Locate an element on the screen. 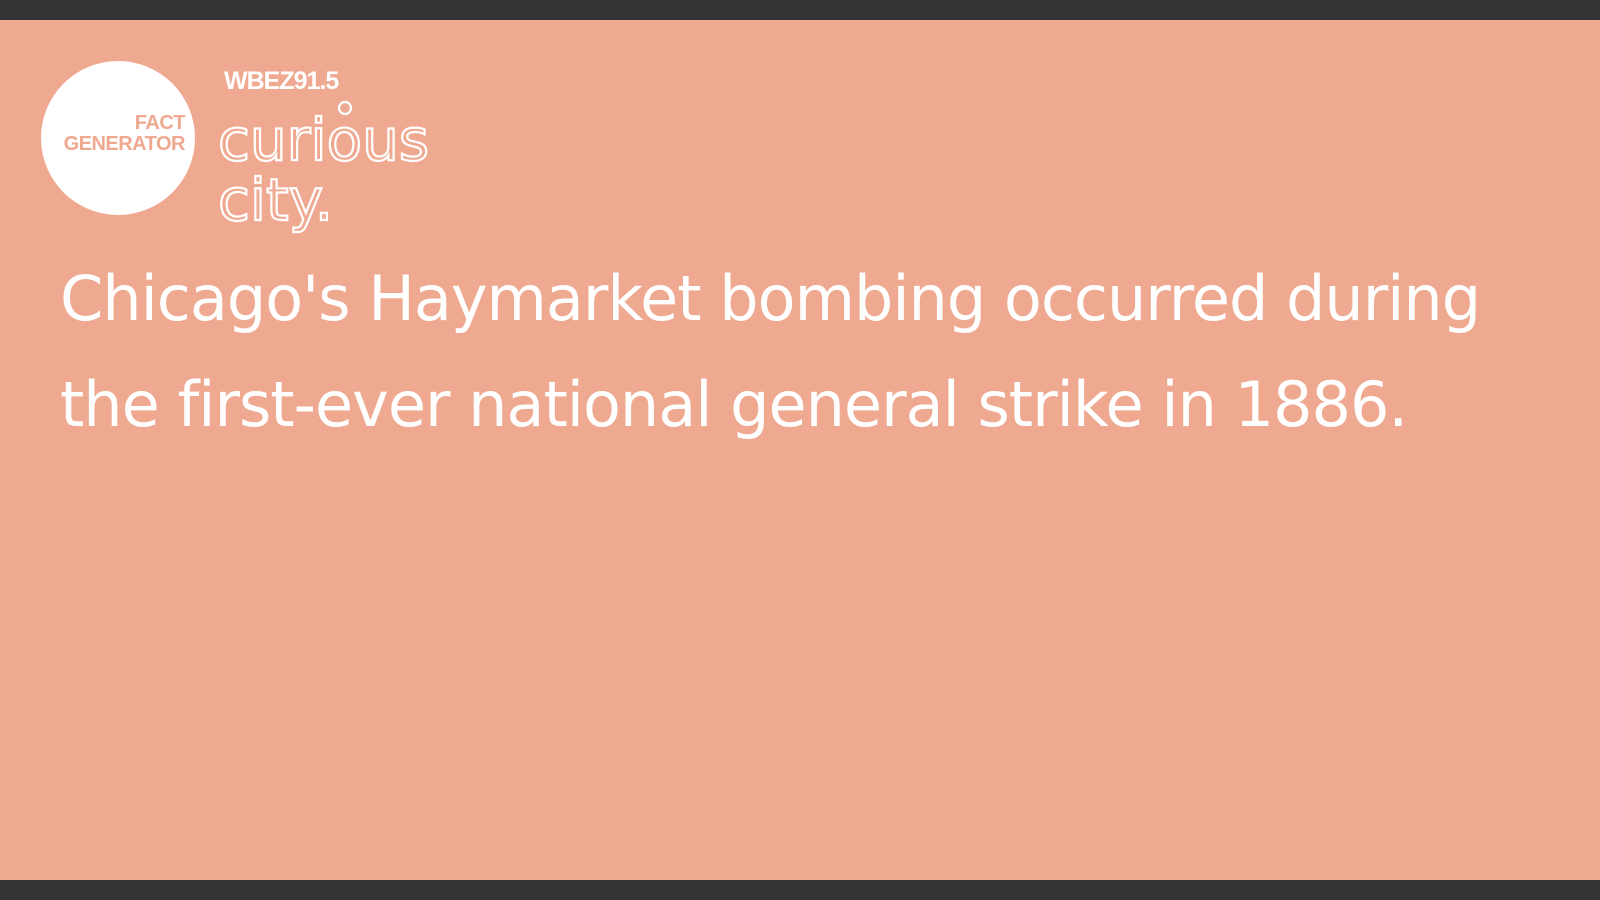 This screenshot has width=1600, height=900. station-label: WBEZ91.5 is located at coordinates (281, 81).